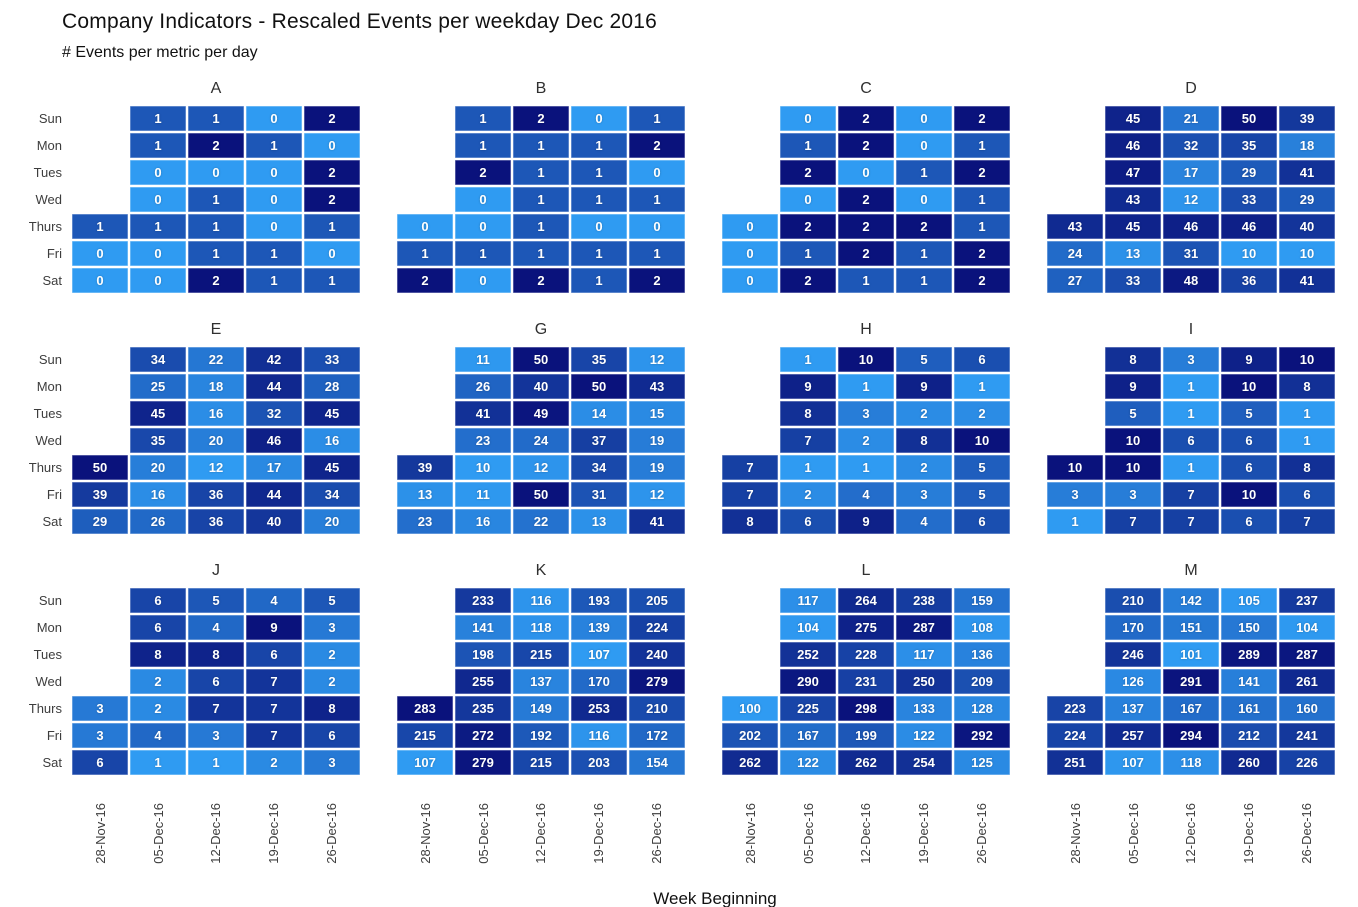  I want to click on heatmap-cell: 117, so click(924, 654).